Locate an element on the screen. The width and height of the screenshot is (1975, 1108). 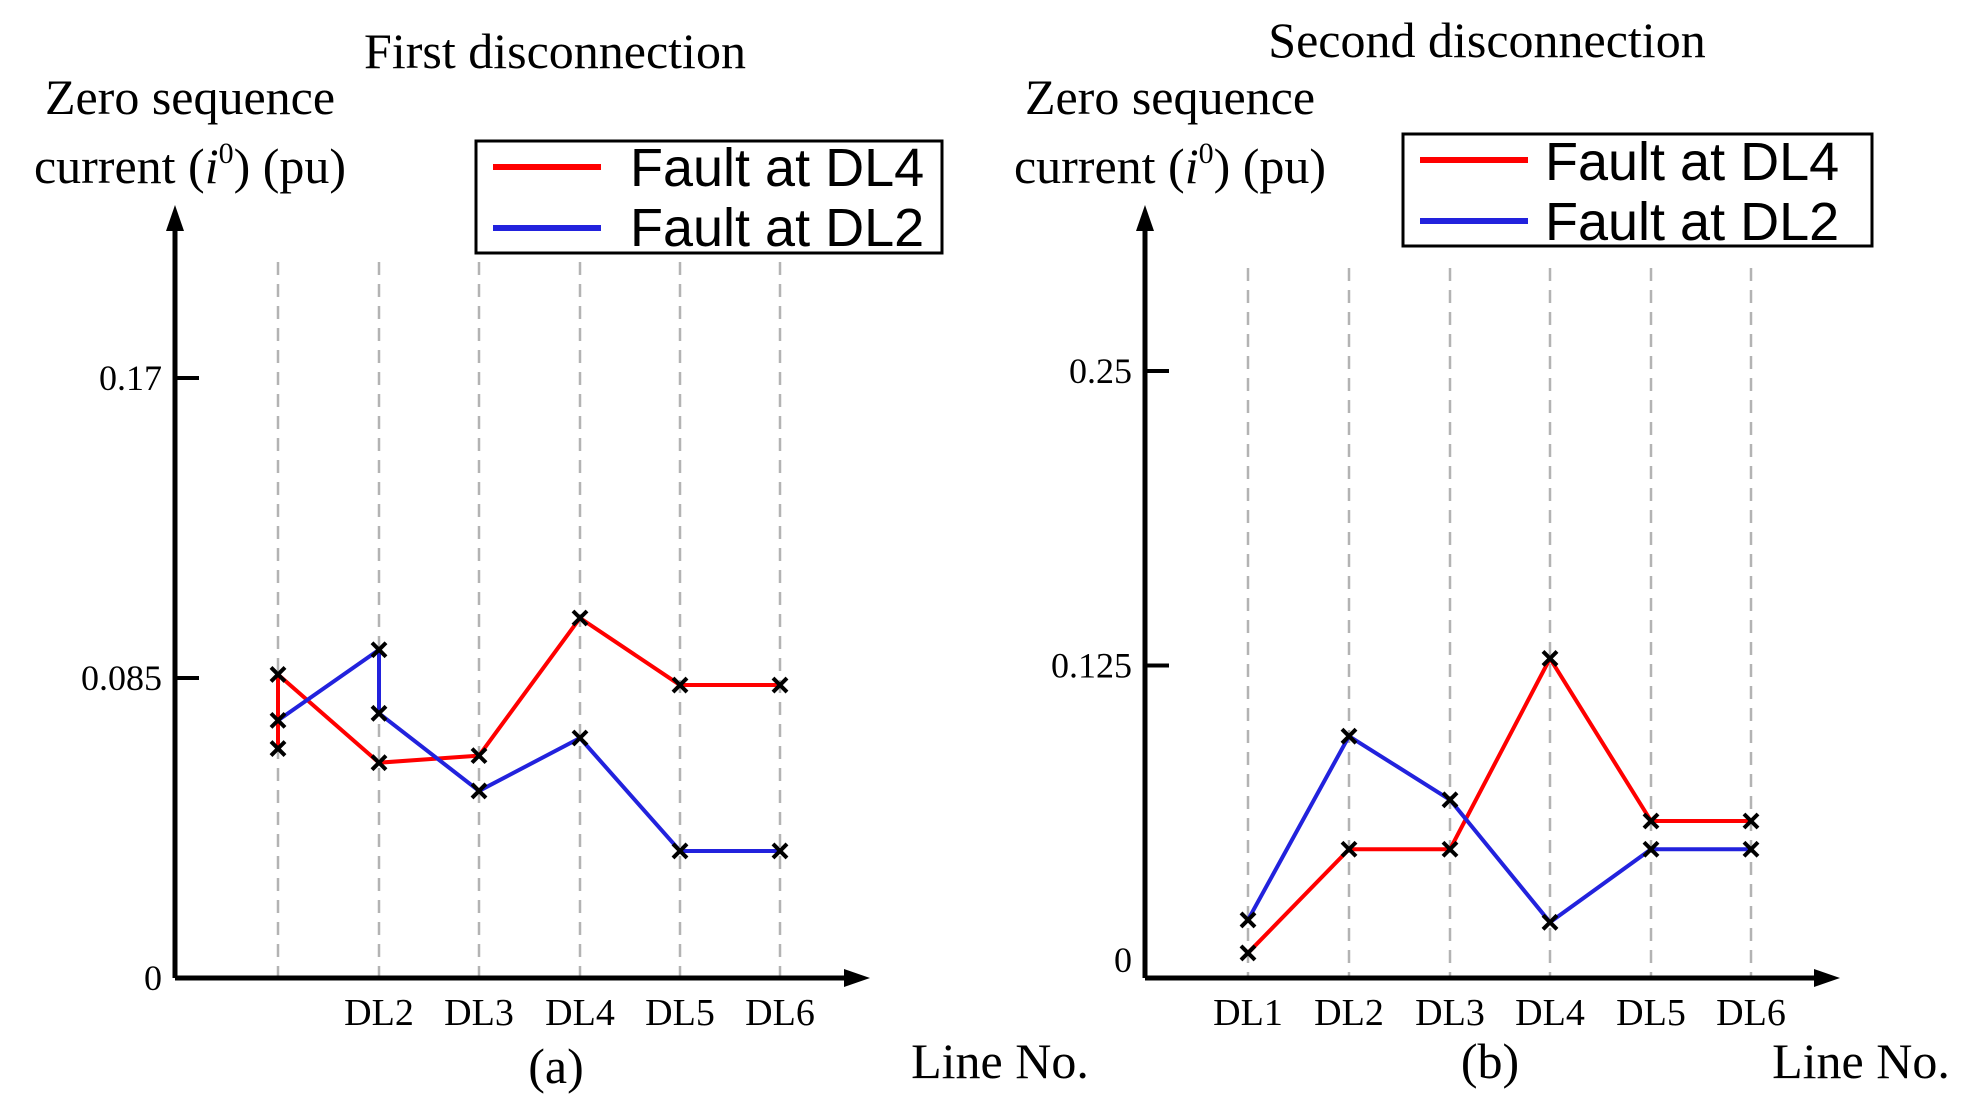
y-axis-label-sup: 0 is located at coordinates (226, 153).